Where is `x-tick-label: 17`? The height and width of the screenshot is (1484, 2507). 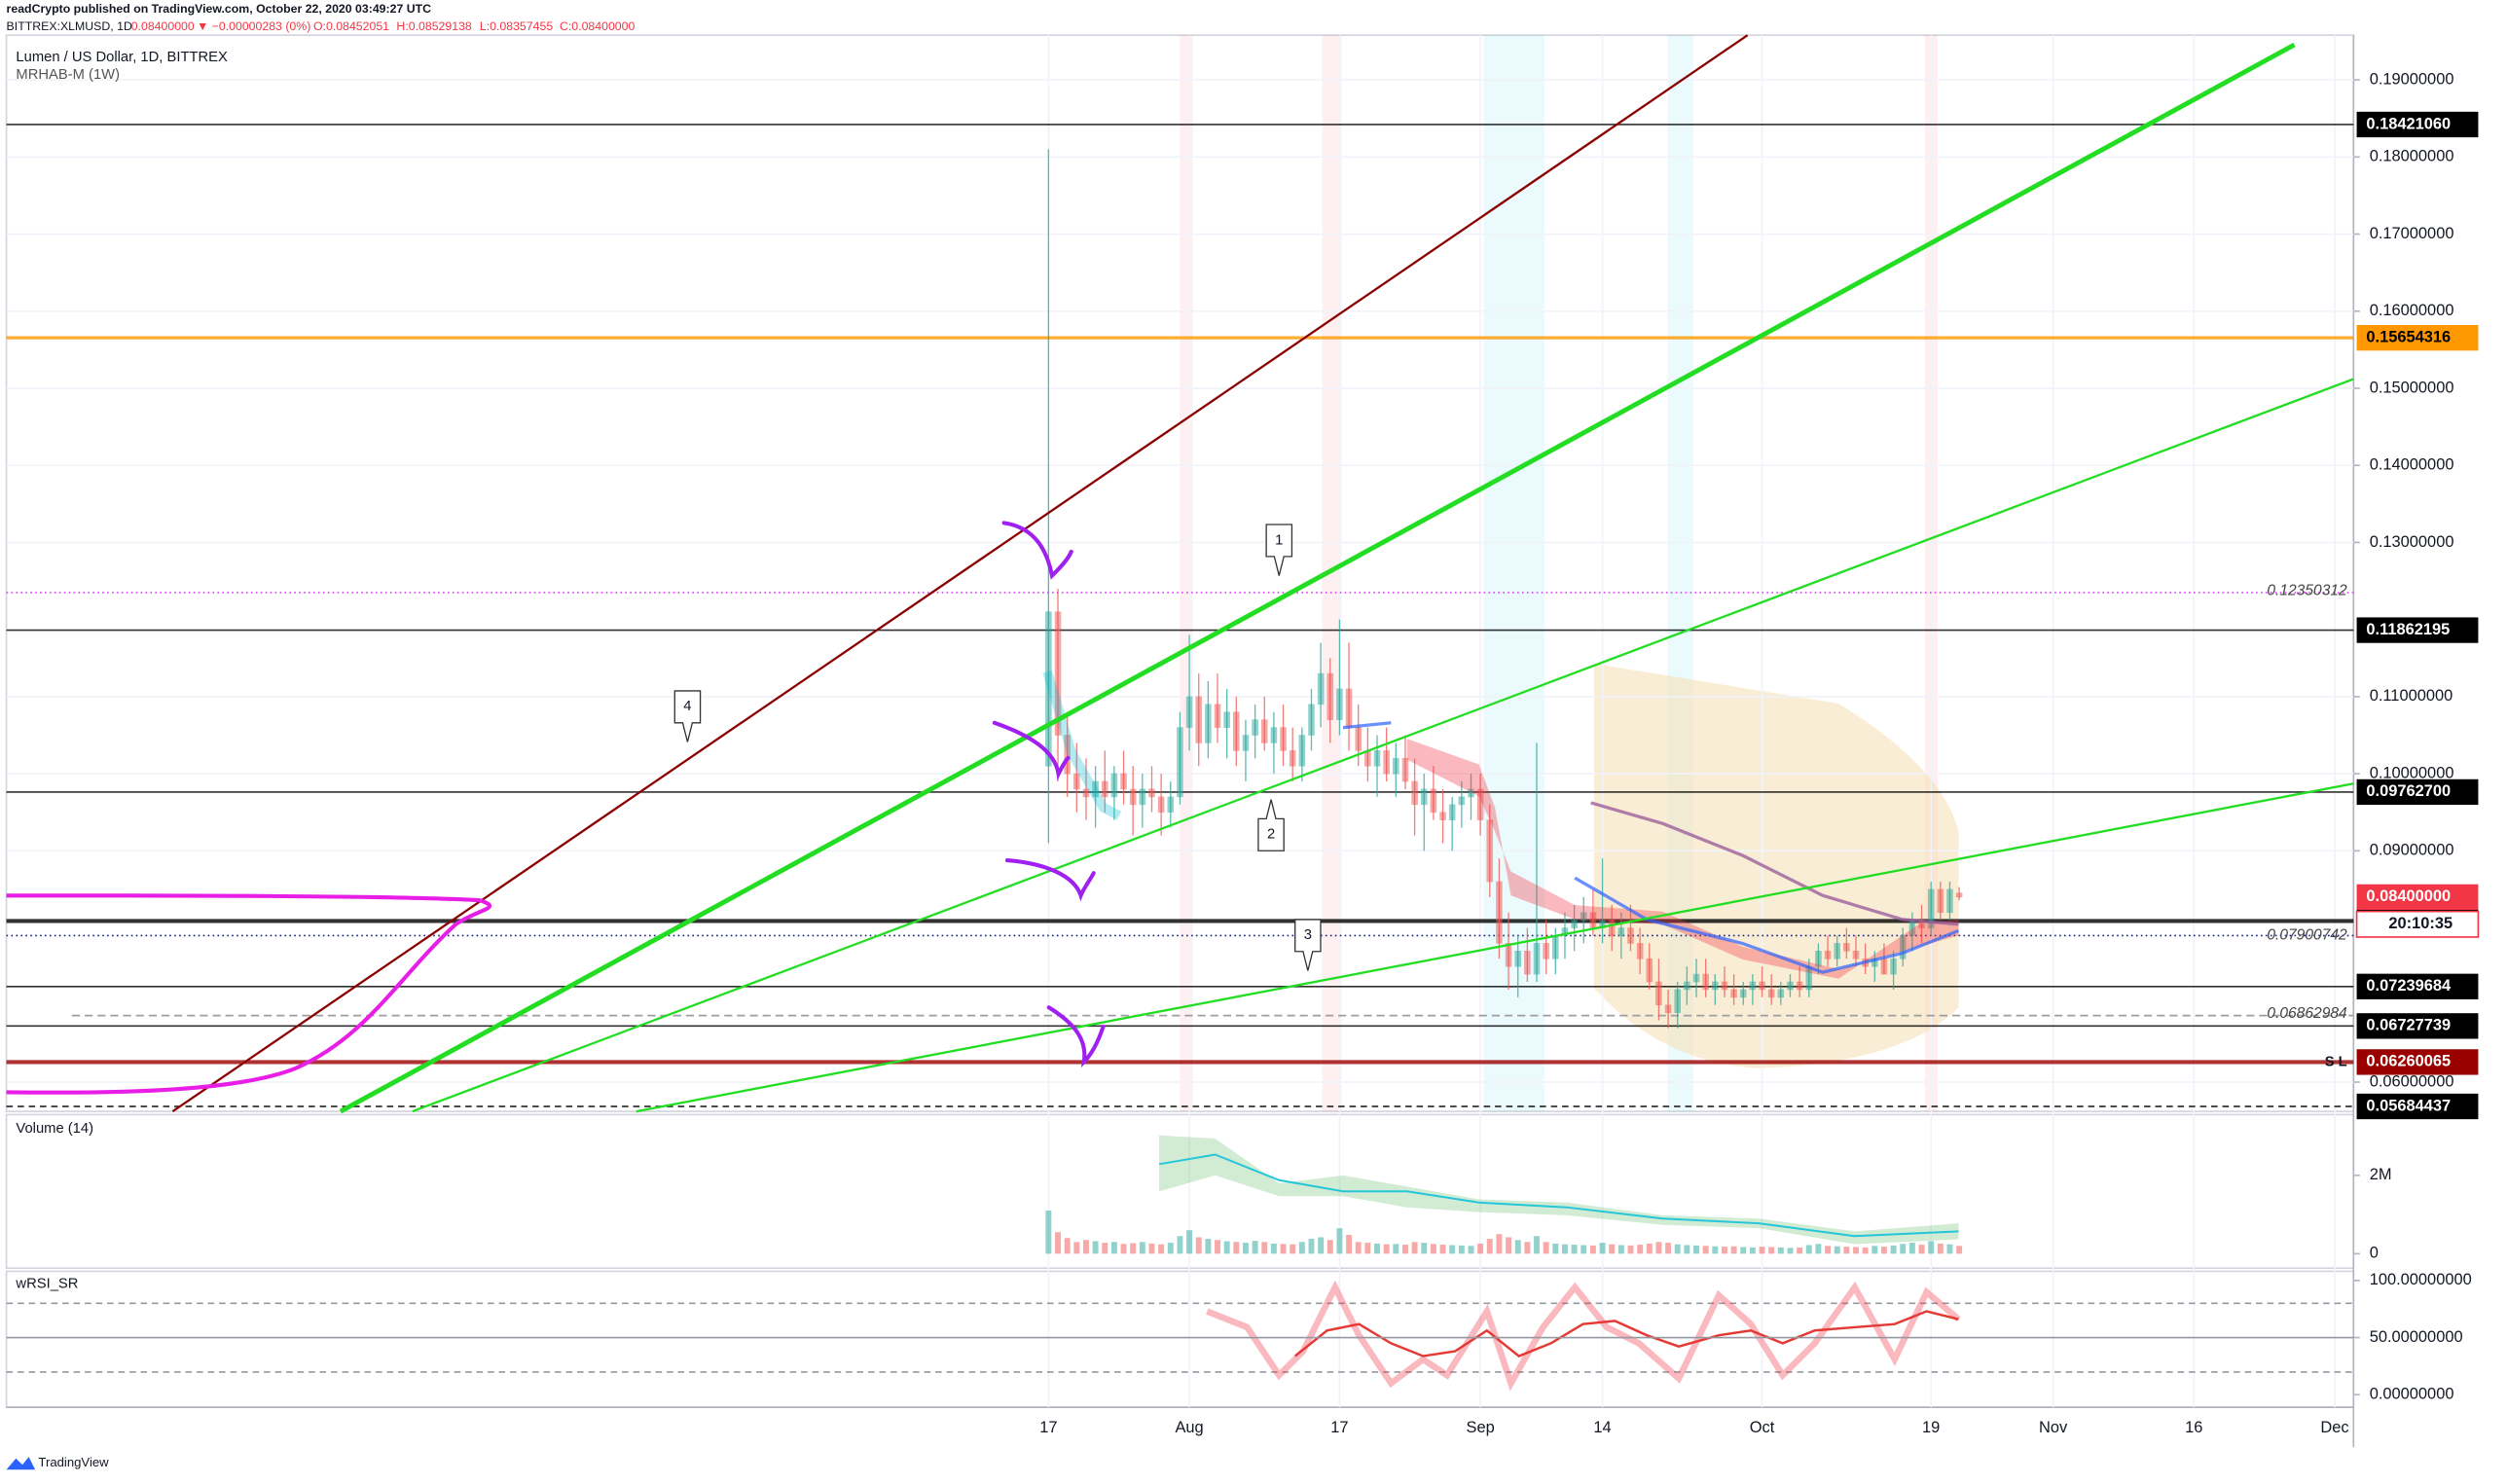 x-tick-label: 17 is located at coordinates (1339, 1428).